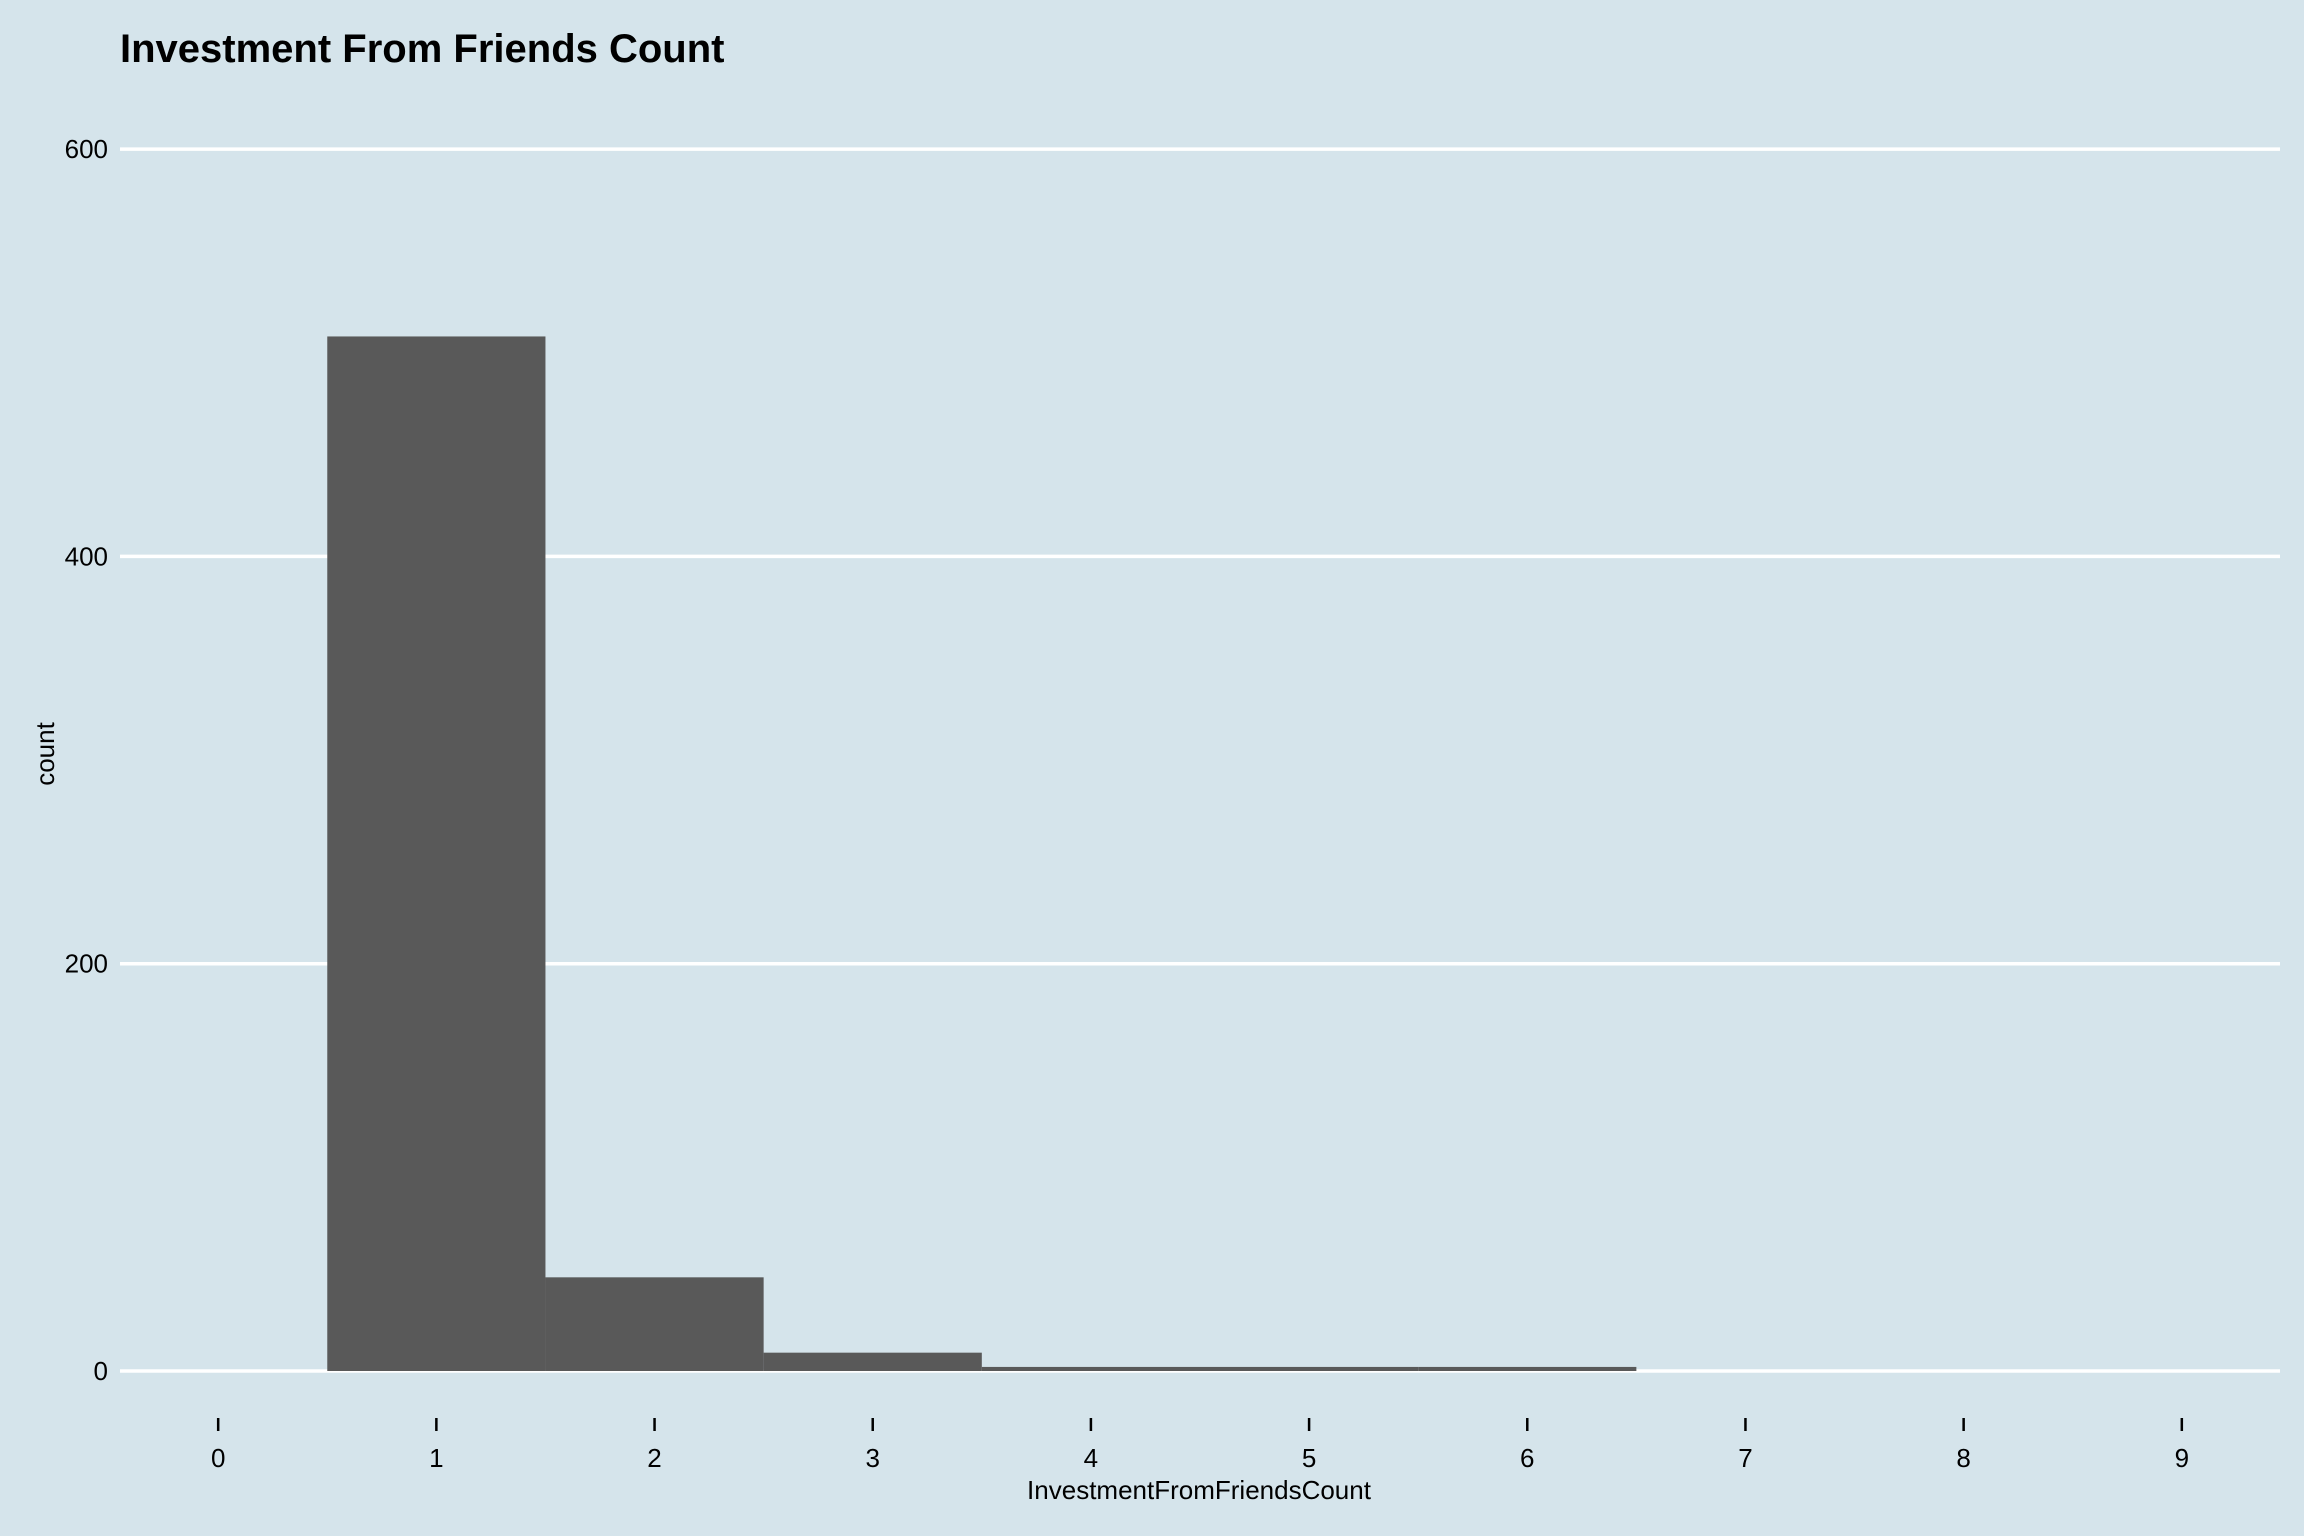  Describe the element at coordinates (1309, 1458) in the screenshot. I see `x-tick-label: 5` at that location.